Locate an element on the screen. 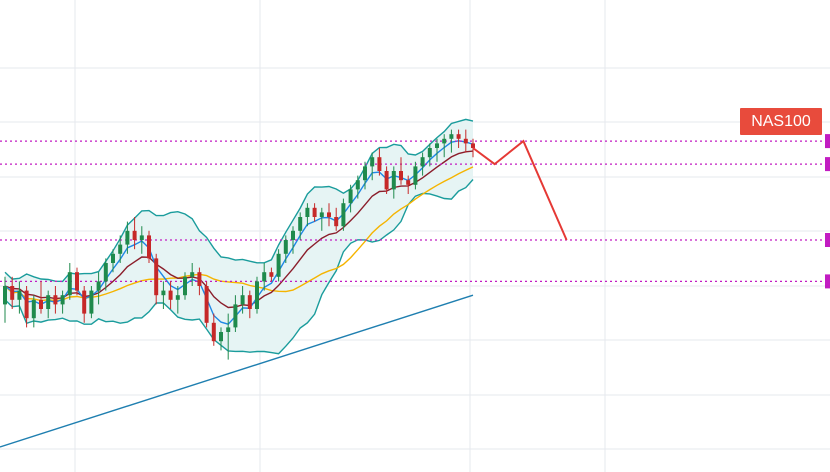 The width and height of the screenshot is (830, 472). level-edge-markers is located at coordinates (827, 211).